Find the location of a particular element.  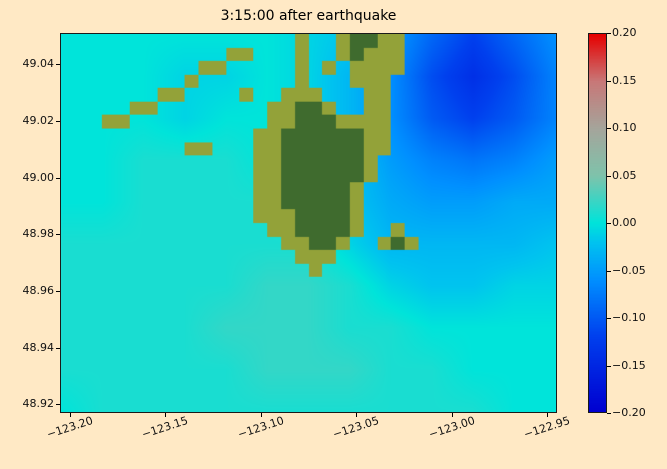

colorbar-tick-label: −0.20 is located at coordinates (629, 412).